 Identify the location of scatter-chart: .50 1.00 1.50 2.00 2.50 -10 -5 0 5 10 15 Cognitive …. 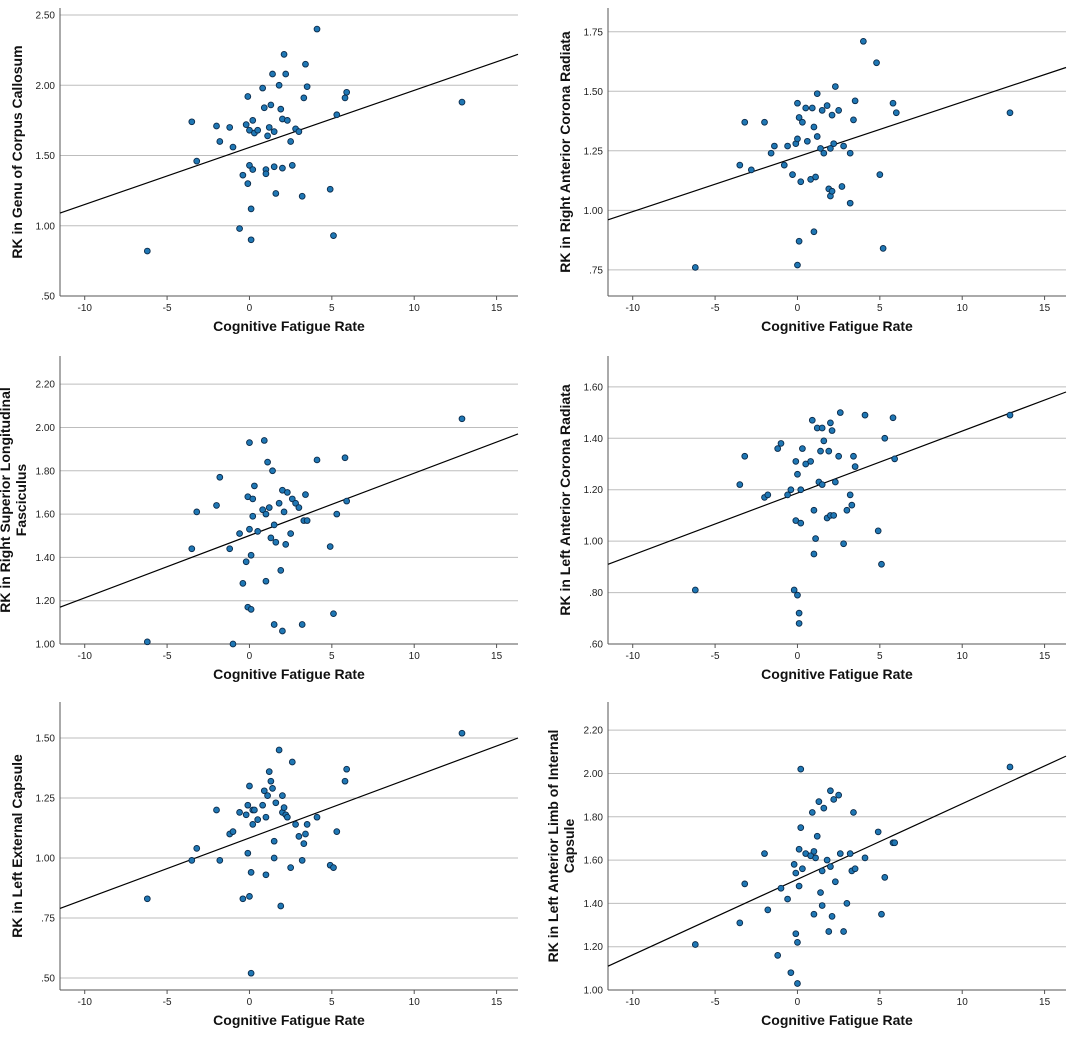
(264, 171).